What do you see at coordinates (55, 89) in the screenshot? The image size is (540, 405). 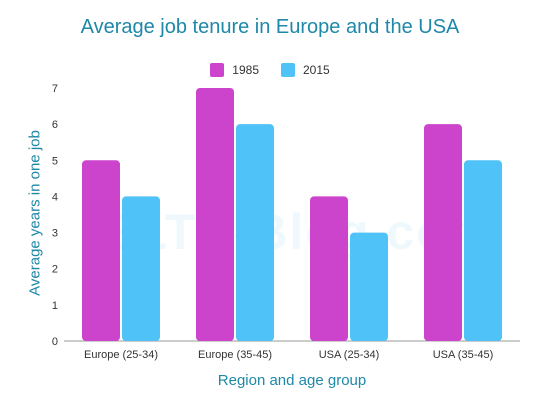 I see `y-tick-label: 7` at bounding box center [55, 89].